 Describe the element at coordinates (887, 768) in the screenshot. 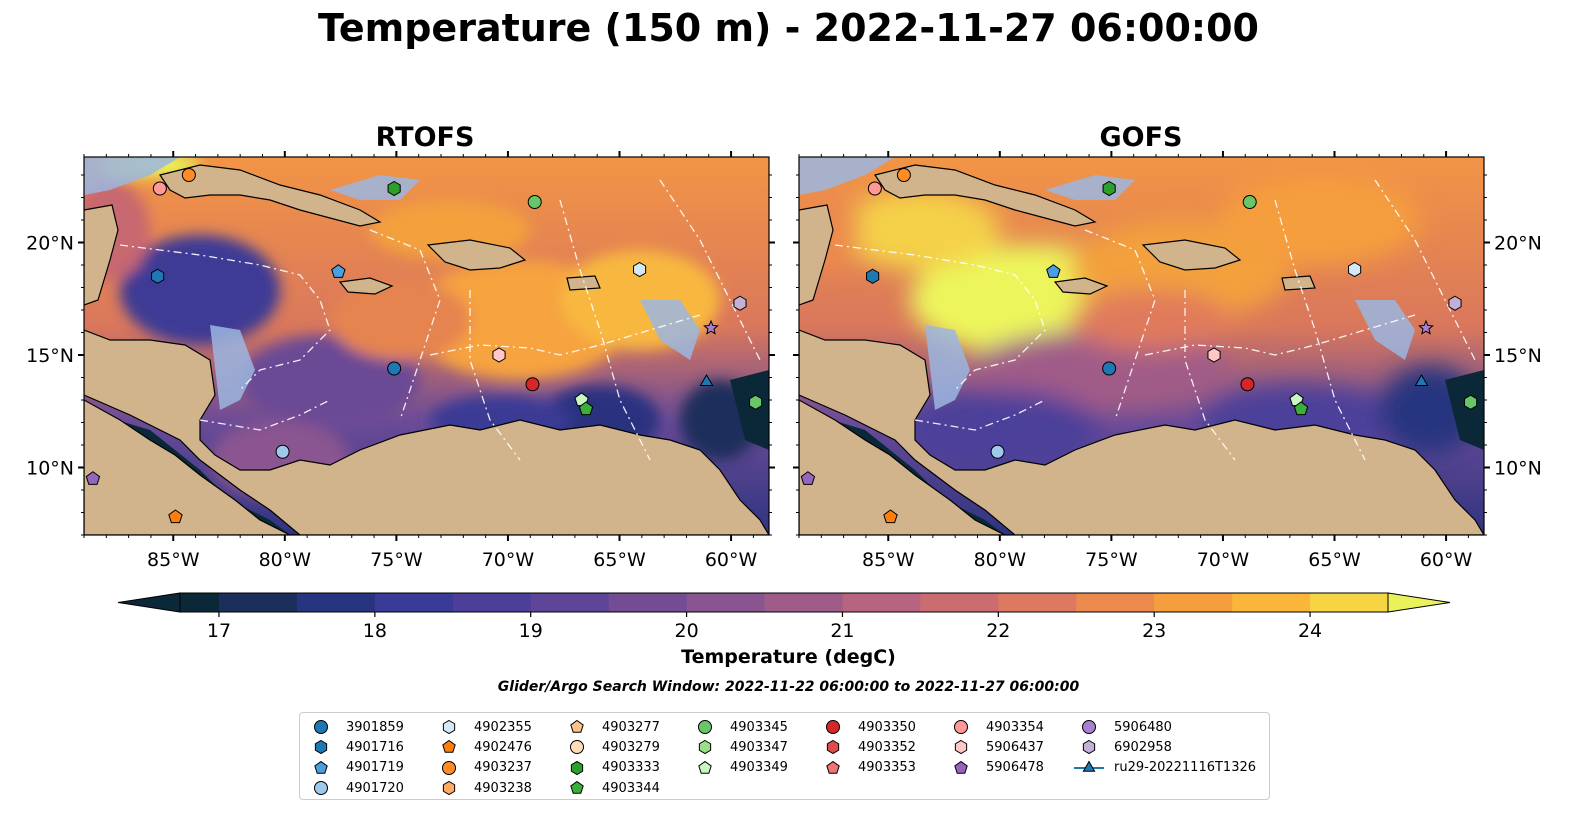

I see `legend-label: 4903353` at that location.